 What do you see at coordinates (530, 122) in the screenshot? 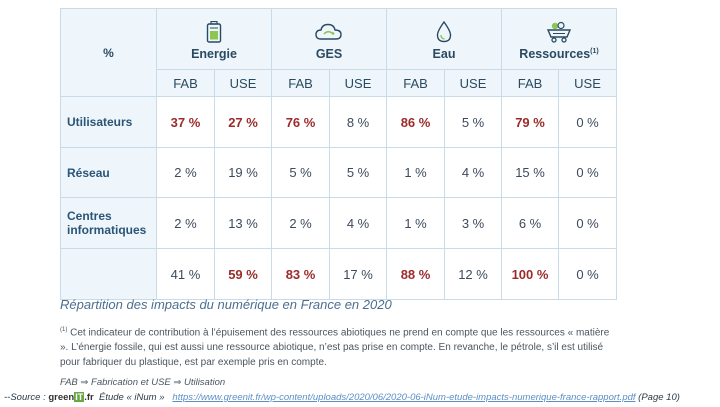
I see `table-cell: 79 %` at bounding box center [530, 122].